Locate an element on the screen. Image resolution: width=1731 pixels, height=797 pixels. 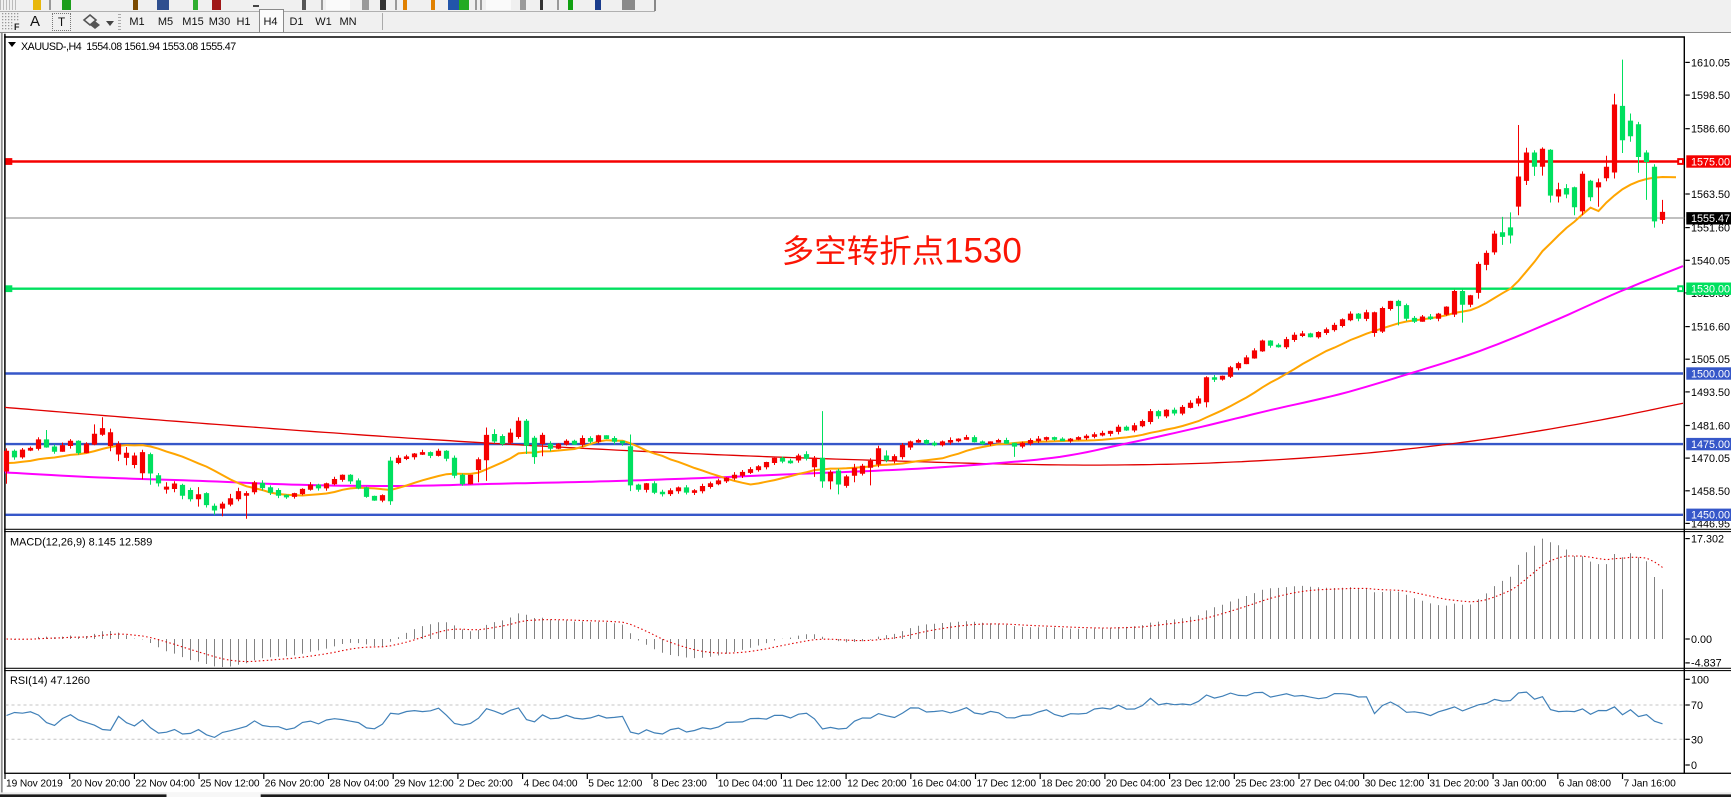
svg-text: 1458.50 is located at coordinates (1710, 492).